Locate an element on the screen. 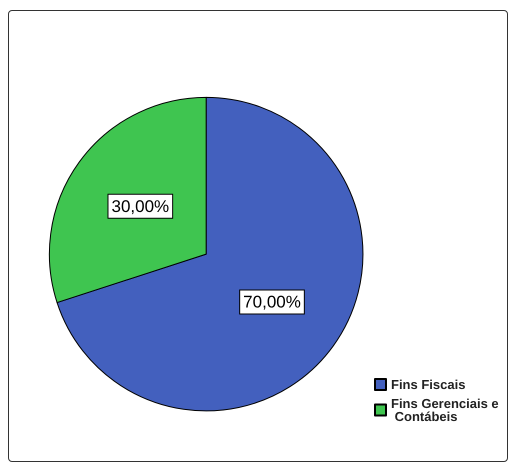  legend-label: Fins Gerenciais e Contábeis is located at coordinates (445, 410).